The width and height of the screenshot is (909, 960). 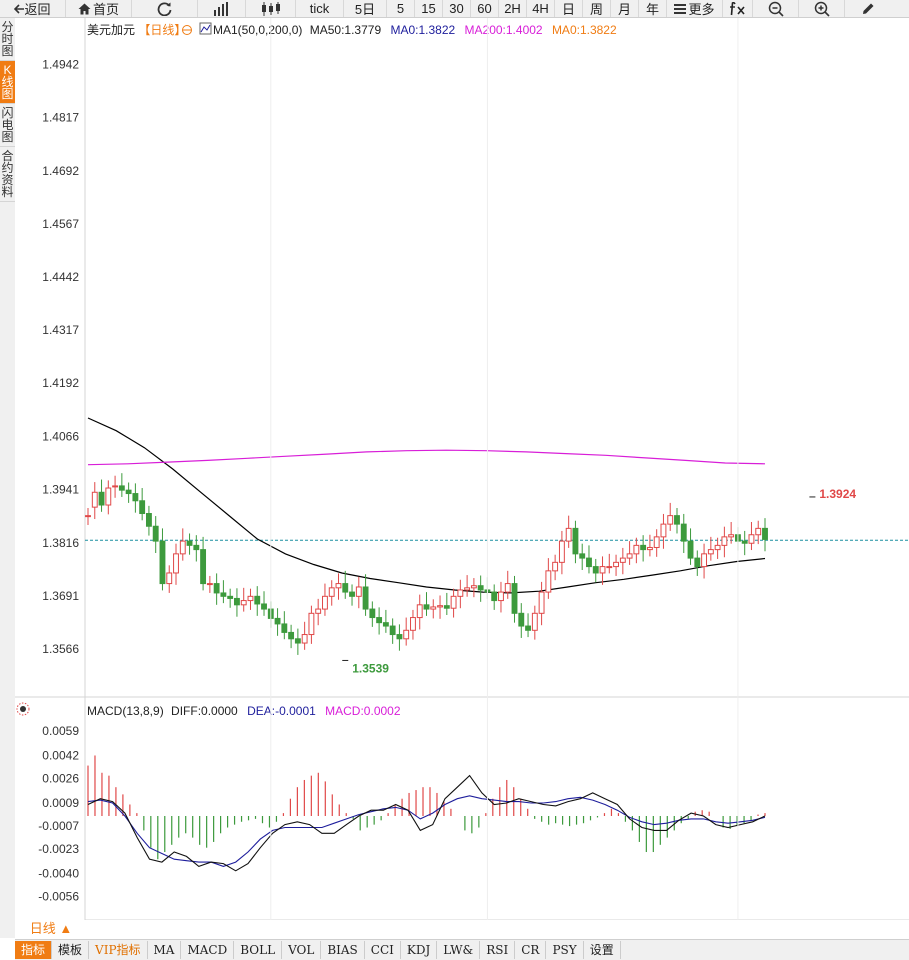 What do you see at coordinates (419, 950) in the screenshot?
I see `tab-kdj: KDJ` at bounding box center [419, 950].